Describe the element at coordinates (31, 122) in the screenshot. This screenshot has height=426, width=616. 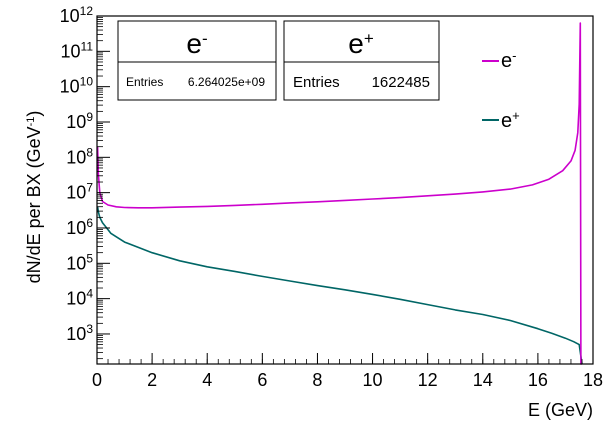
I see `y-axis-label-exponent: -1` at that location.